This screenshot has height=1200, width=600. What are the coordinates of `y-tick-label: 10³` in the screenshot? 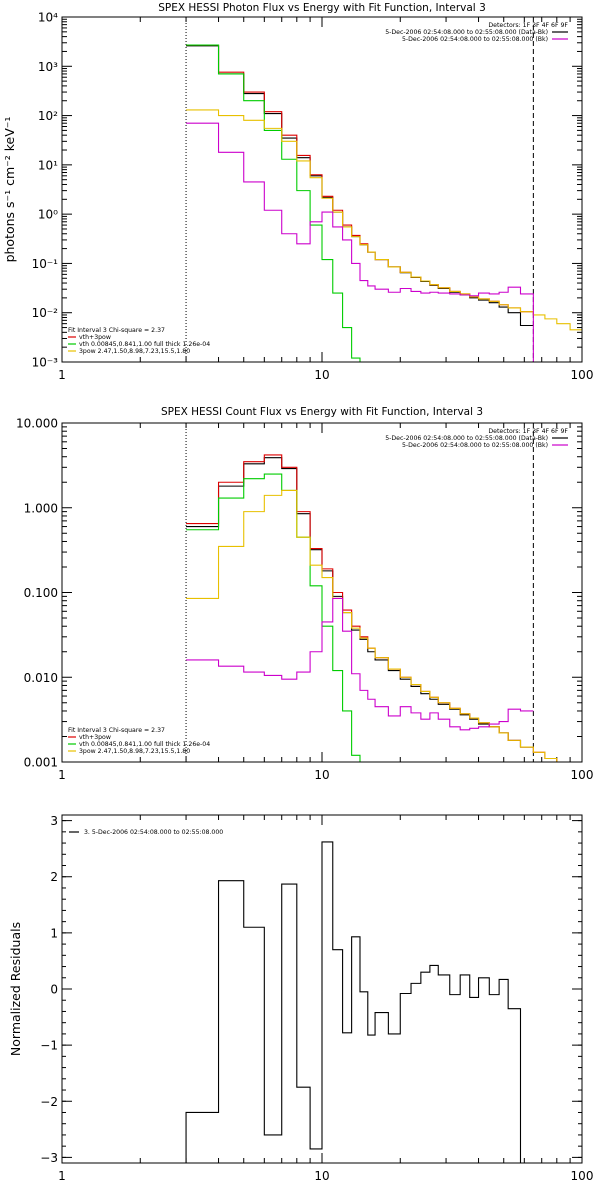 It's located at (48, 67).